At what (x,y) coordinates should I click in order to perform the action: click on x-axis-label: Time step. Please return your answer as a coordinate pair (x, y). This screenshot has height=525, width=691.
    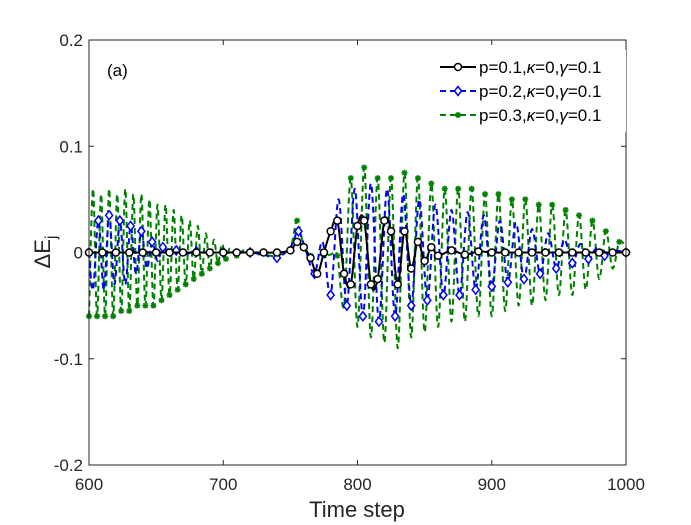
    Looking at the image, I should click on (357, 509).